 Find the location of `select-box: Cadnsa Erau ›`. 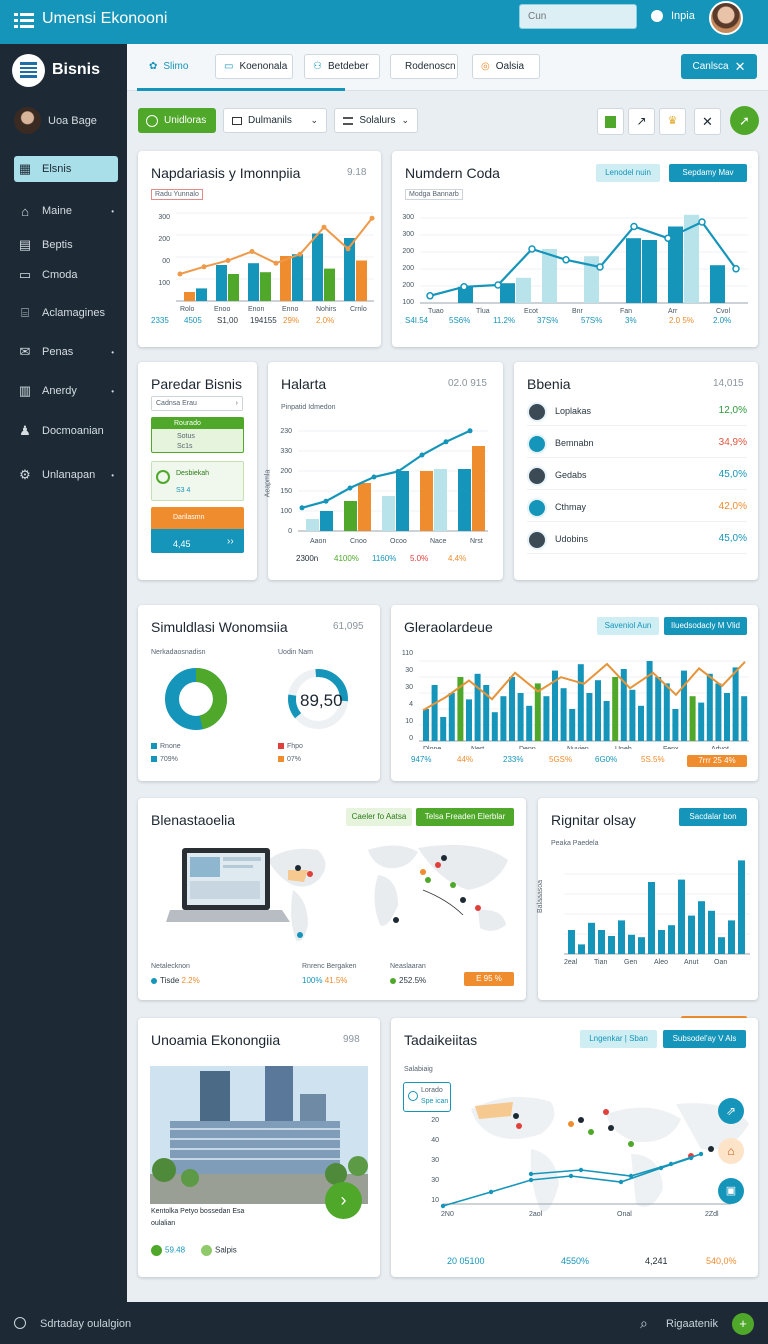

select-box: Cadnsa Erau › is located at coordinates (197, 403).